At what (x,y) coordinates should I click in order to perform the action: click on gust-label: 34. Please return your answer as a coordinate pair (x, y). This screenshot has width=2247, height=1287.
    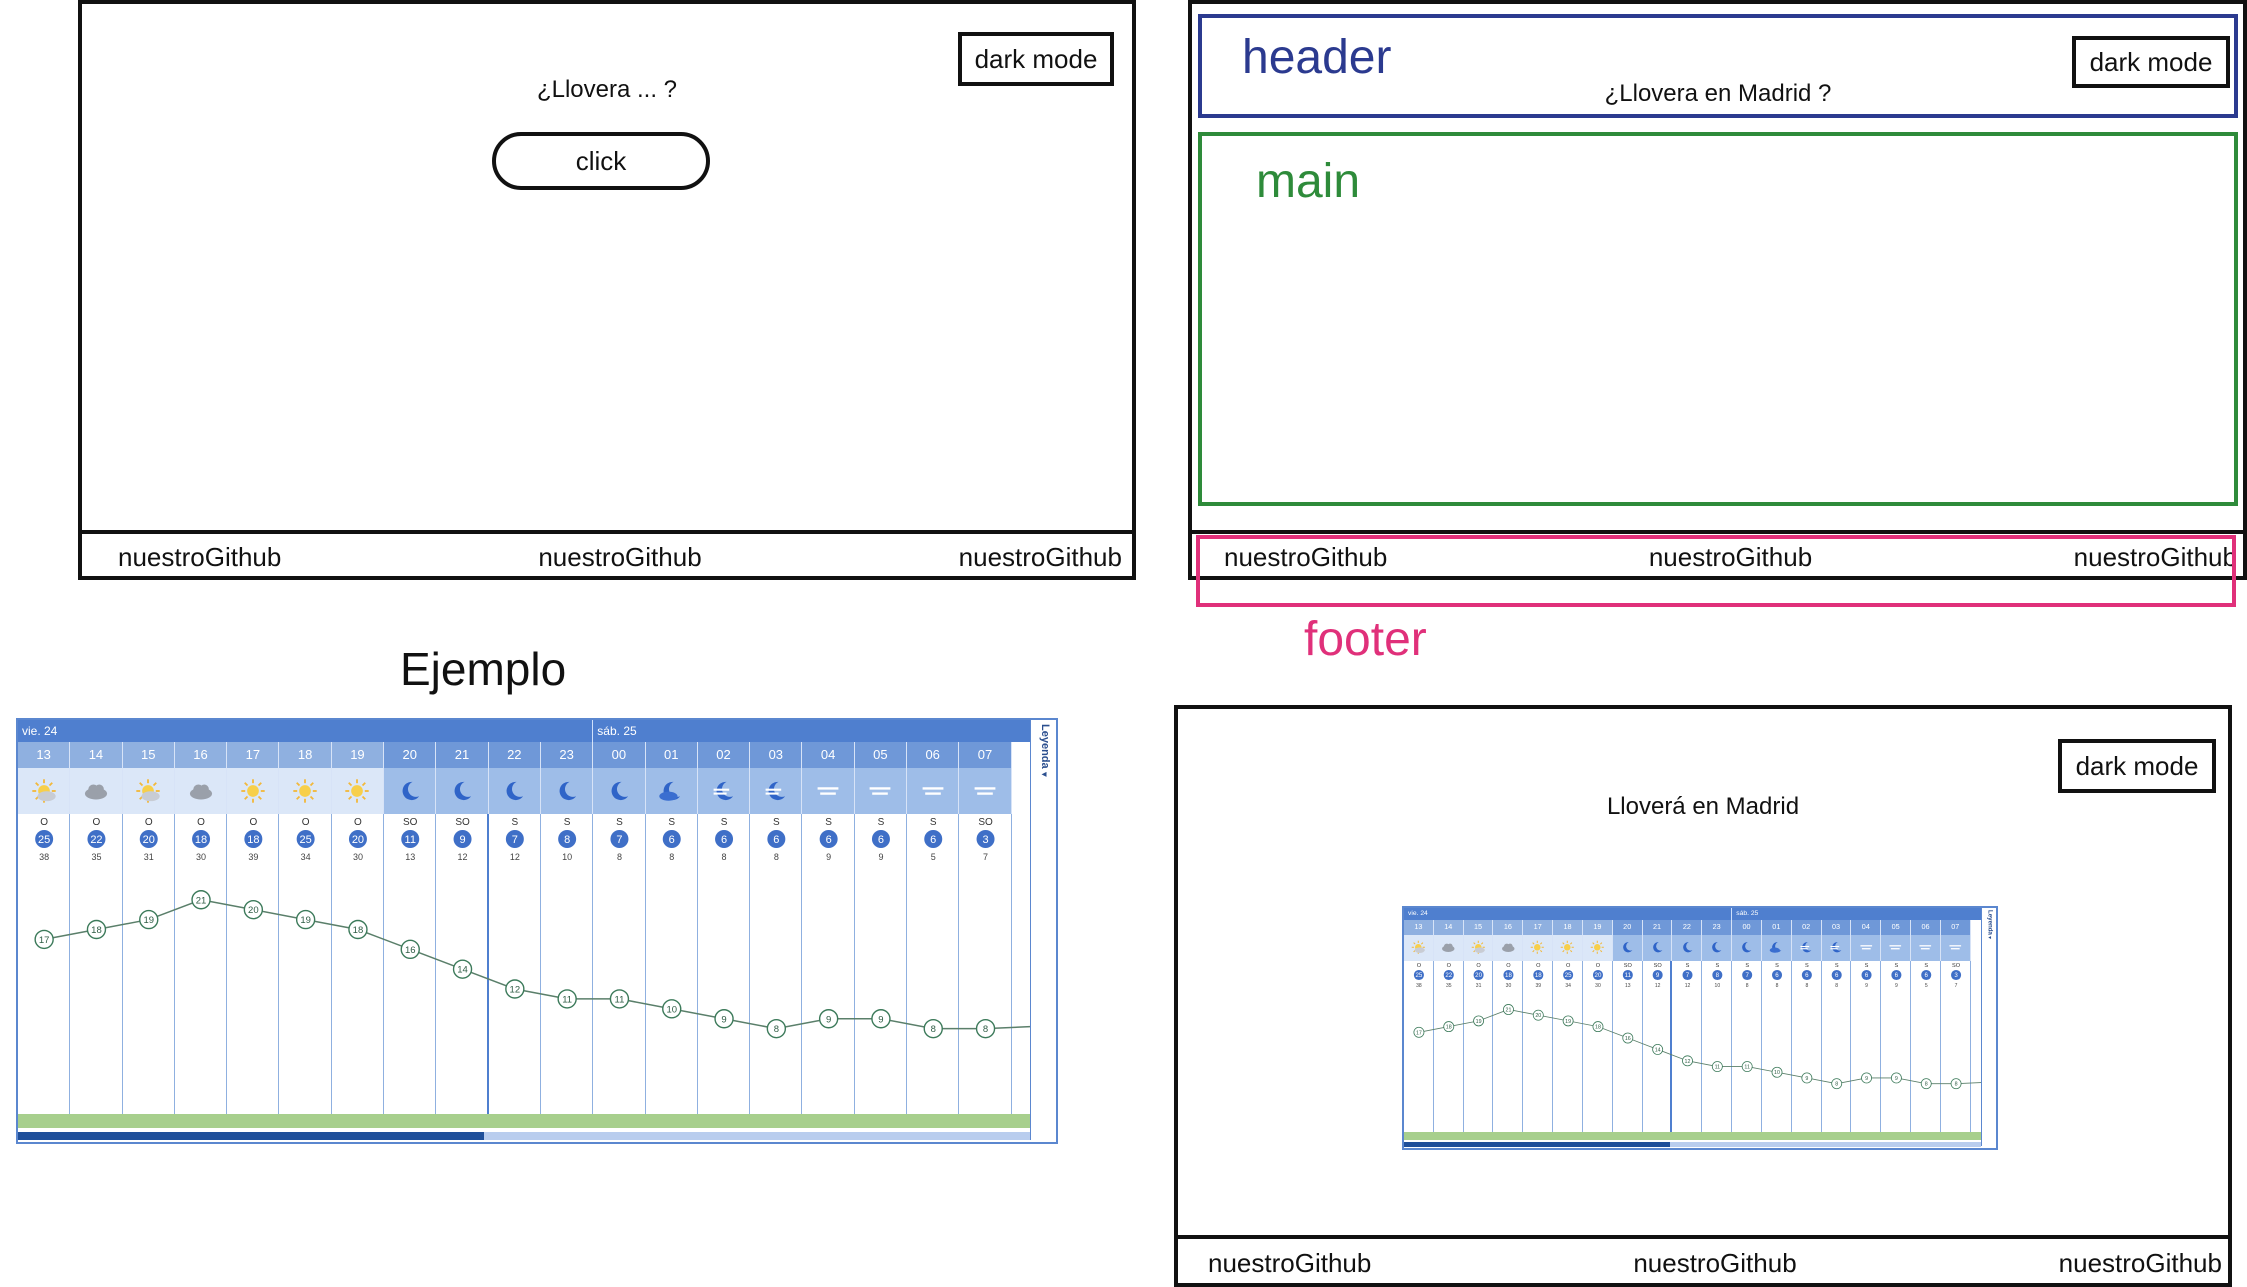
    Looking at the image, I should click on (306, 857).